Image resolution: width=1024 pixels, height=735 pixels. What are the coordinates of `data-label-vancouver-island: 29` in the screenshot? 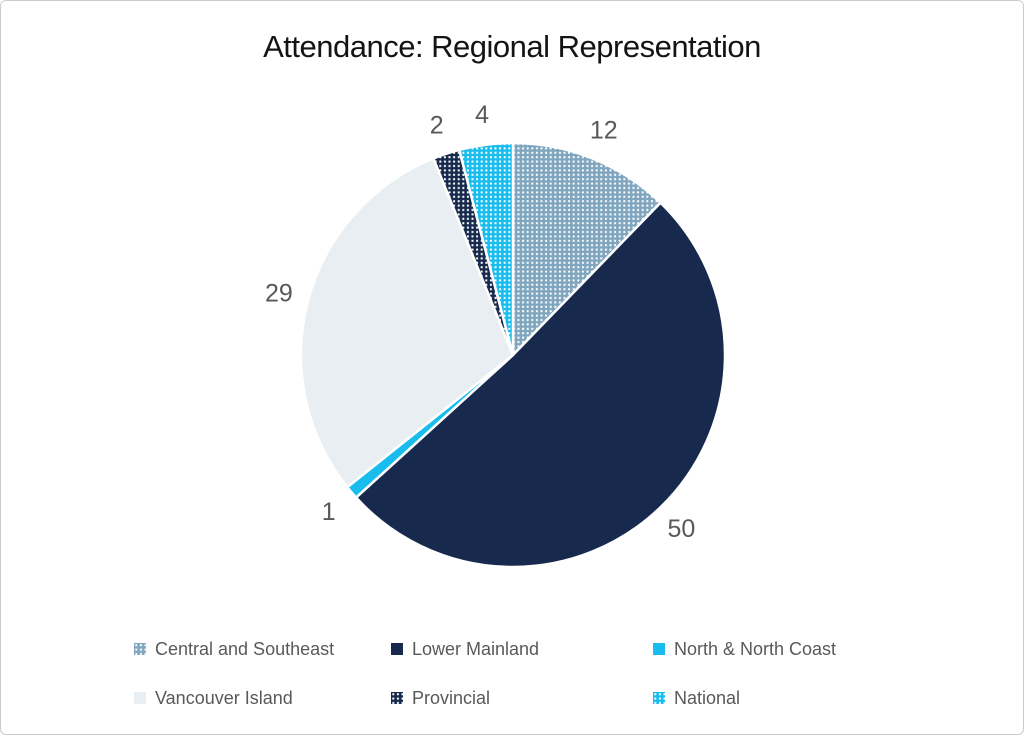 It's located at (279, 294).